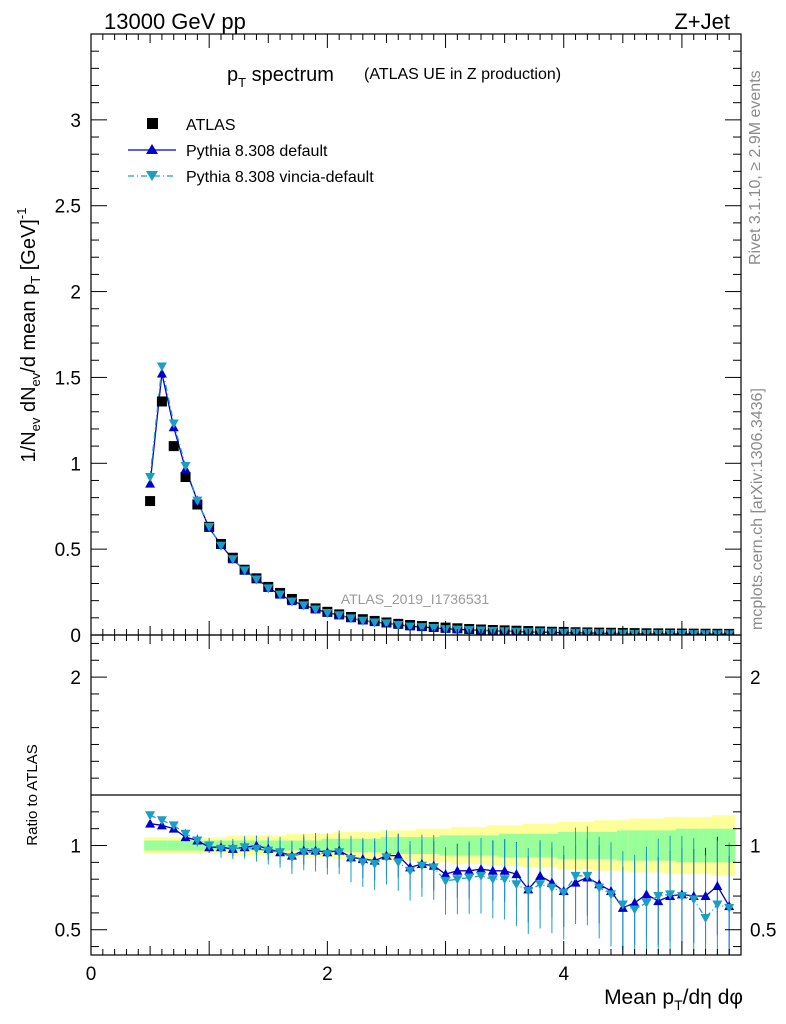  What do you see at coordinates (211, 125) in the screenshot?
I see `legend-label-atlas: ATLAS` at bounding box center [211, 125].